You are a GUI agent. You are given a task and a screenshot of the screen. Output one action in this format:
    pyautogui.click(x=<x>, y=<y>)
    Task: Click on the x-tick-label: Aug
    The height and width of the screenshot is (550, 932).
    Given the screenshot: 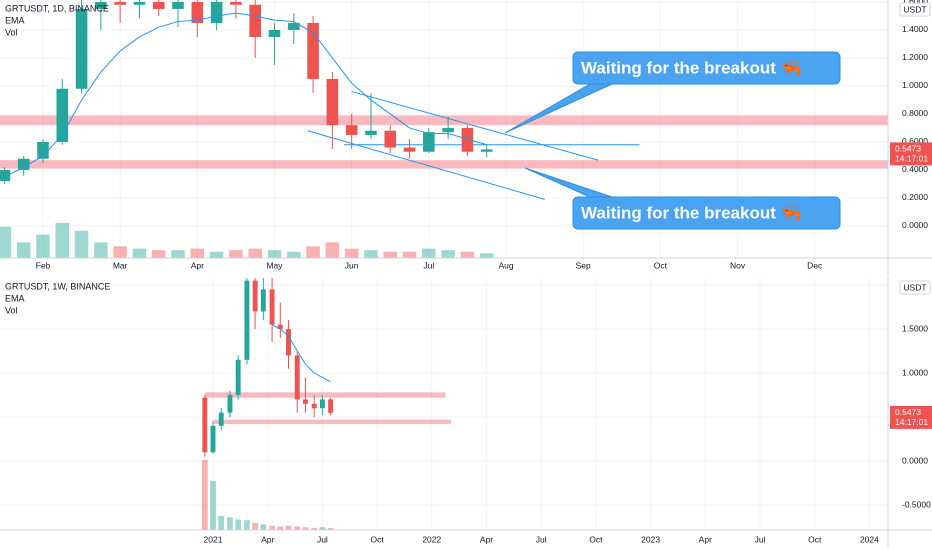 What is the action you would take?
    pyautogui.click(x=505, y=265)
    